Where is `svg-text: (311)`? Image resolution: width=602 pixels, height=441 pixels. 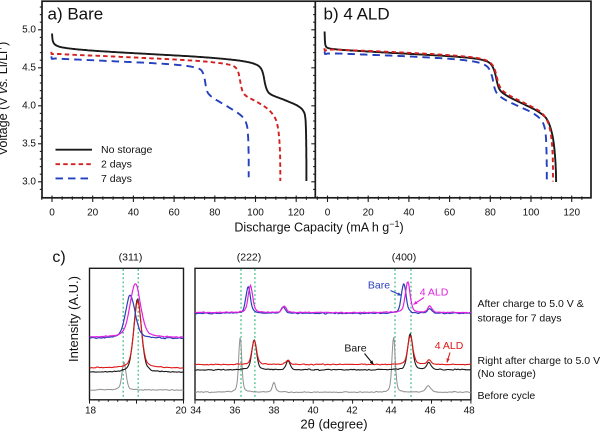 svg-text: (311) is located at coordinates (131, 258).